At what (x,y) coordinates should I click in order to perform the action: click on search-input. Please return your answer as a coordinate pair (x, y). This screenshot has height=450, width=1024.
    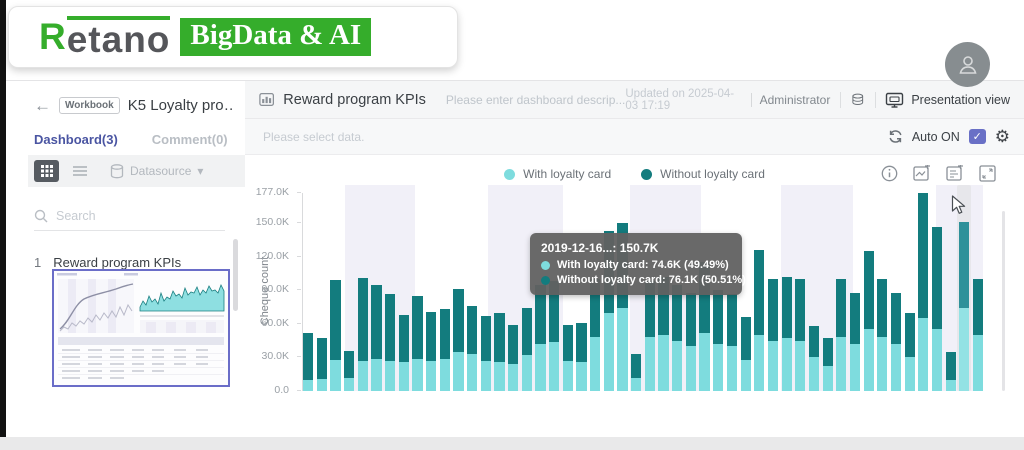
    Looking at the image, I should click on (126, 216).